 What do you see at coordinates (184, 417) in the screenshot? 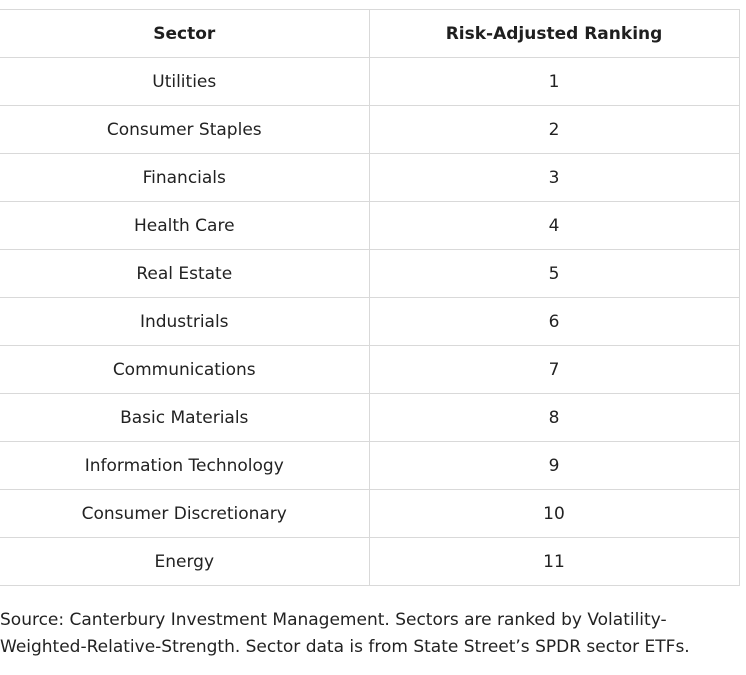
I see `sector-cell: Basic Materials` at bounding box center [184, 417].